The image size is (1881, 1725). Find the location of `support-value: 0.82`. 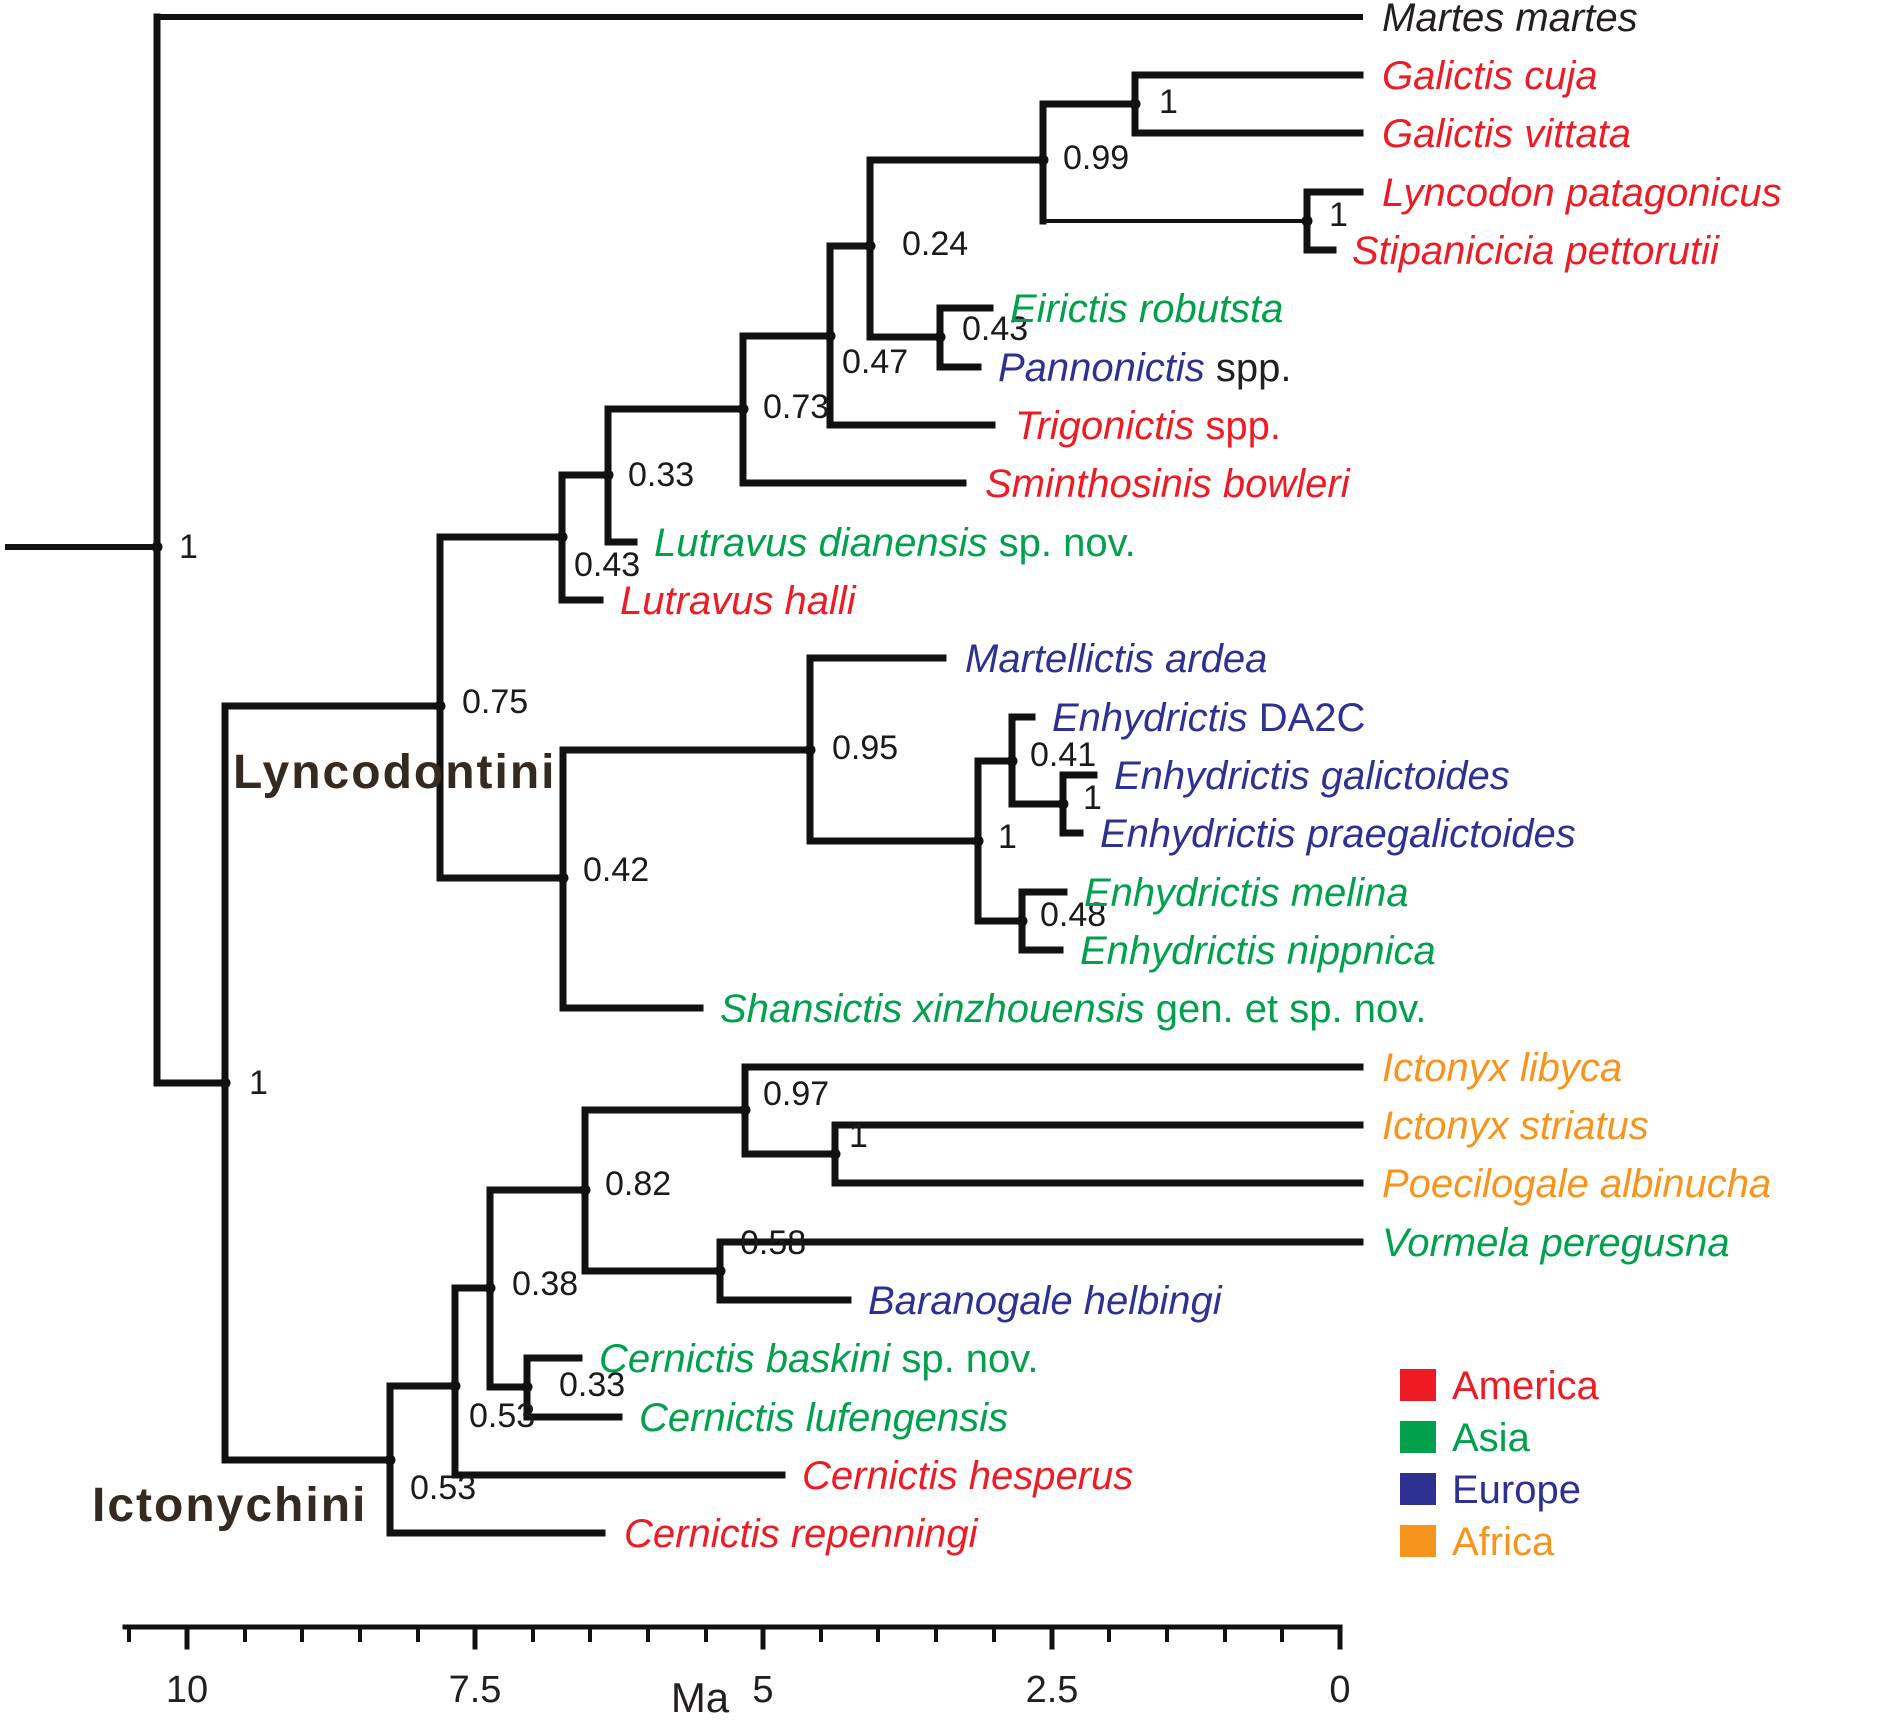

support-value: 0.82 is located at coordinates (638, 1184).